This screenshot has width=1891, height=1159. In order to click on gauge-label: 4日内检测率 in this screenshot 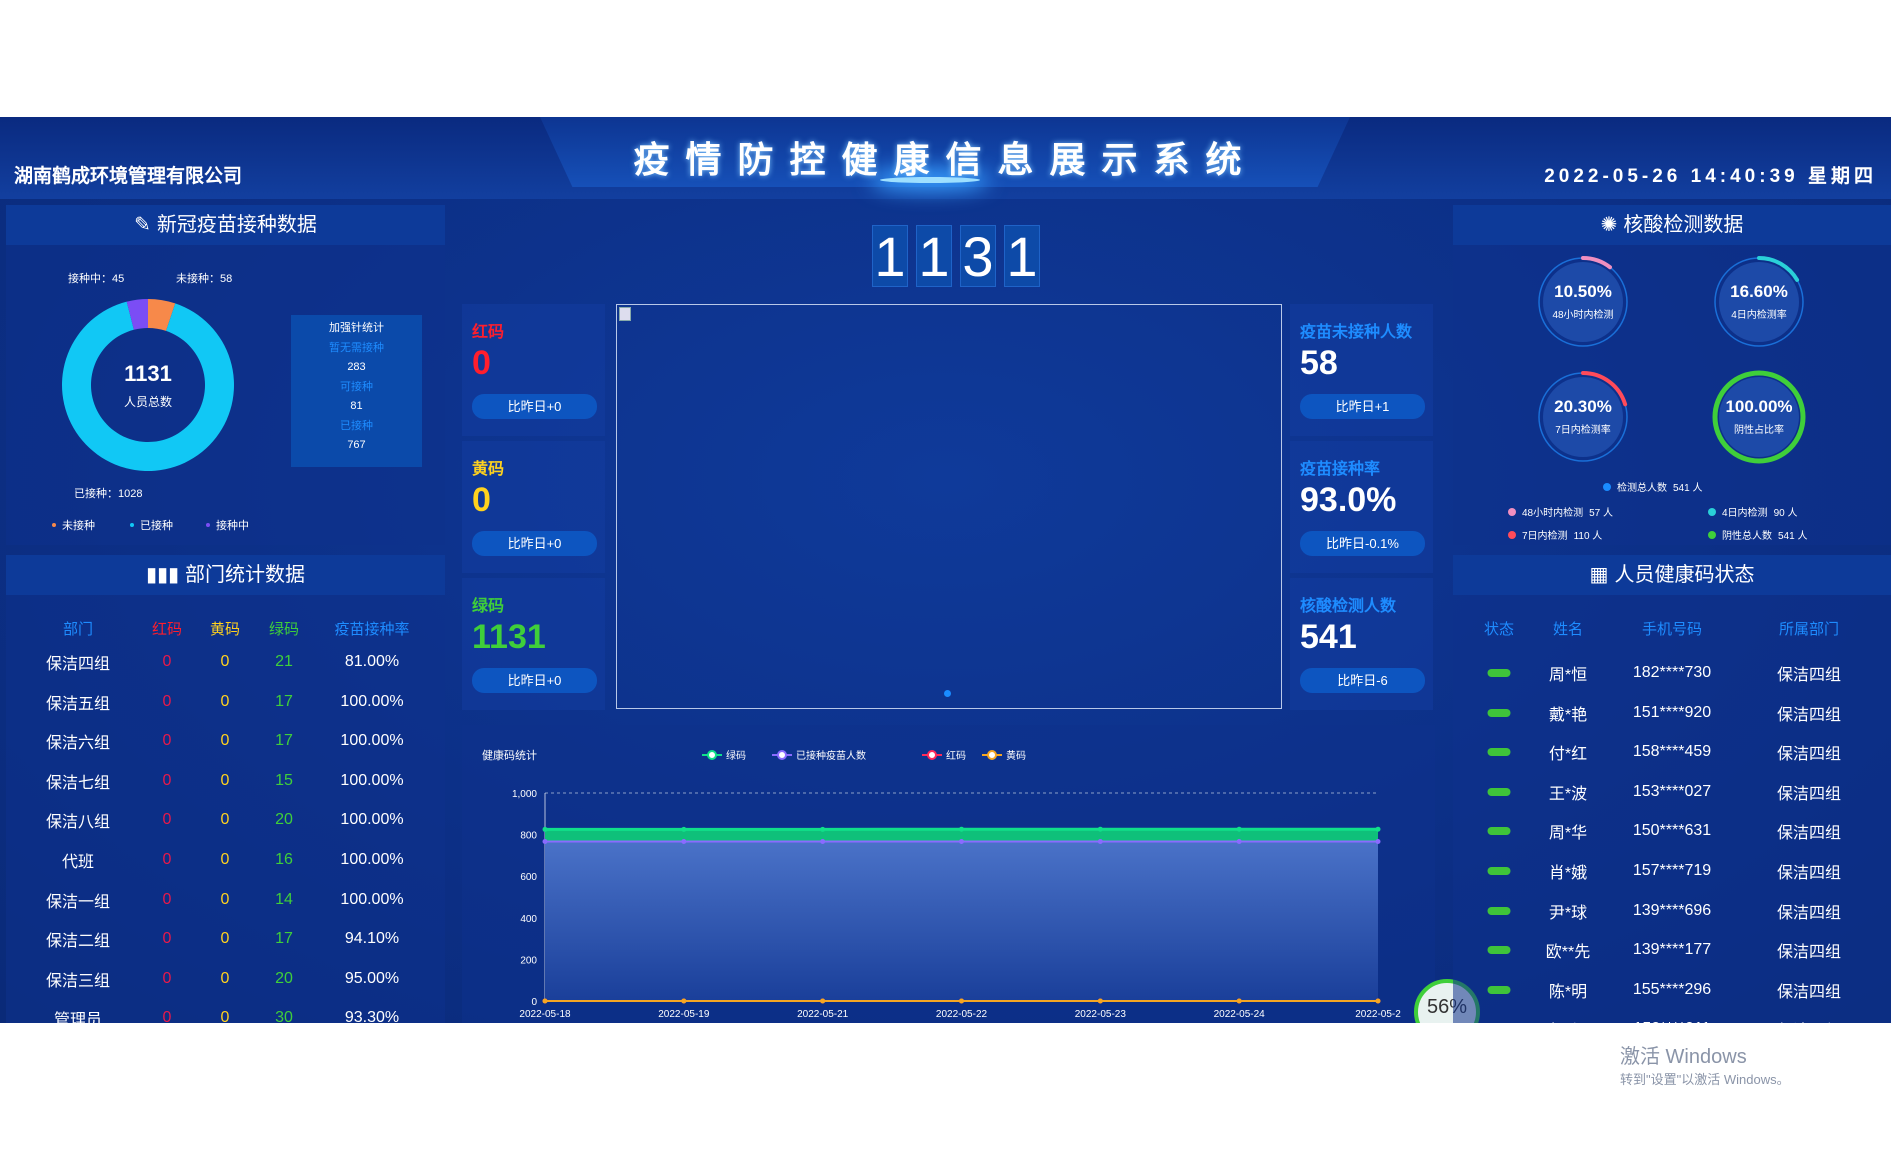, I will do `click(1759, 315)`.